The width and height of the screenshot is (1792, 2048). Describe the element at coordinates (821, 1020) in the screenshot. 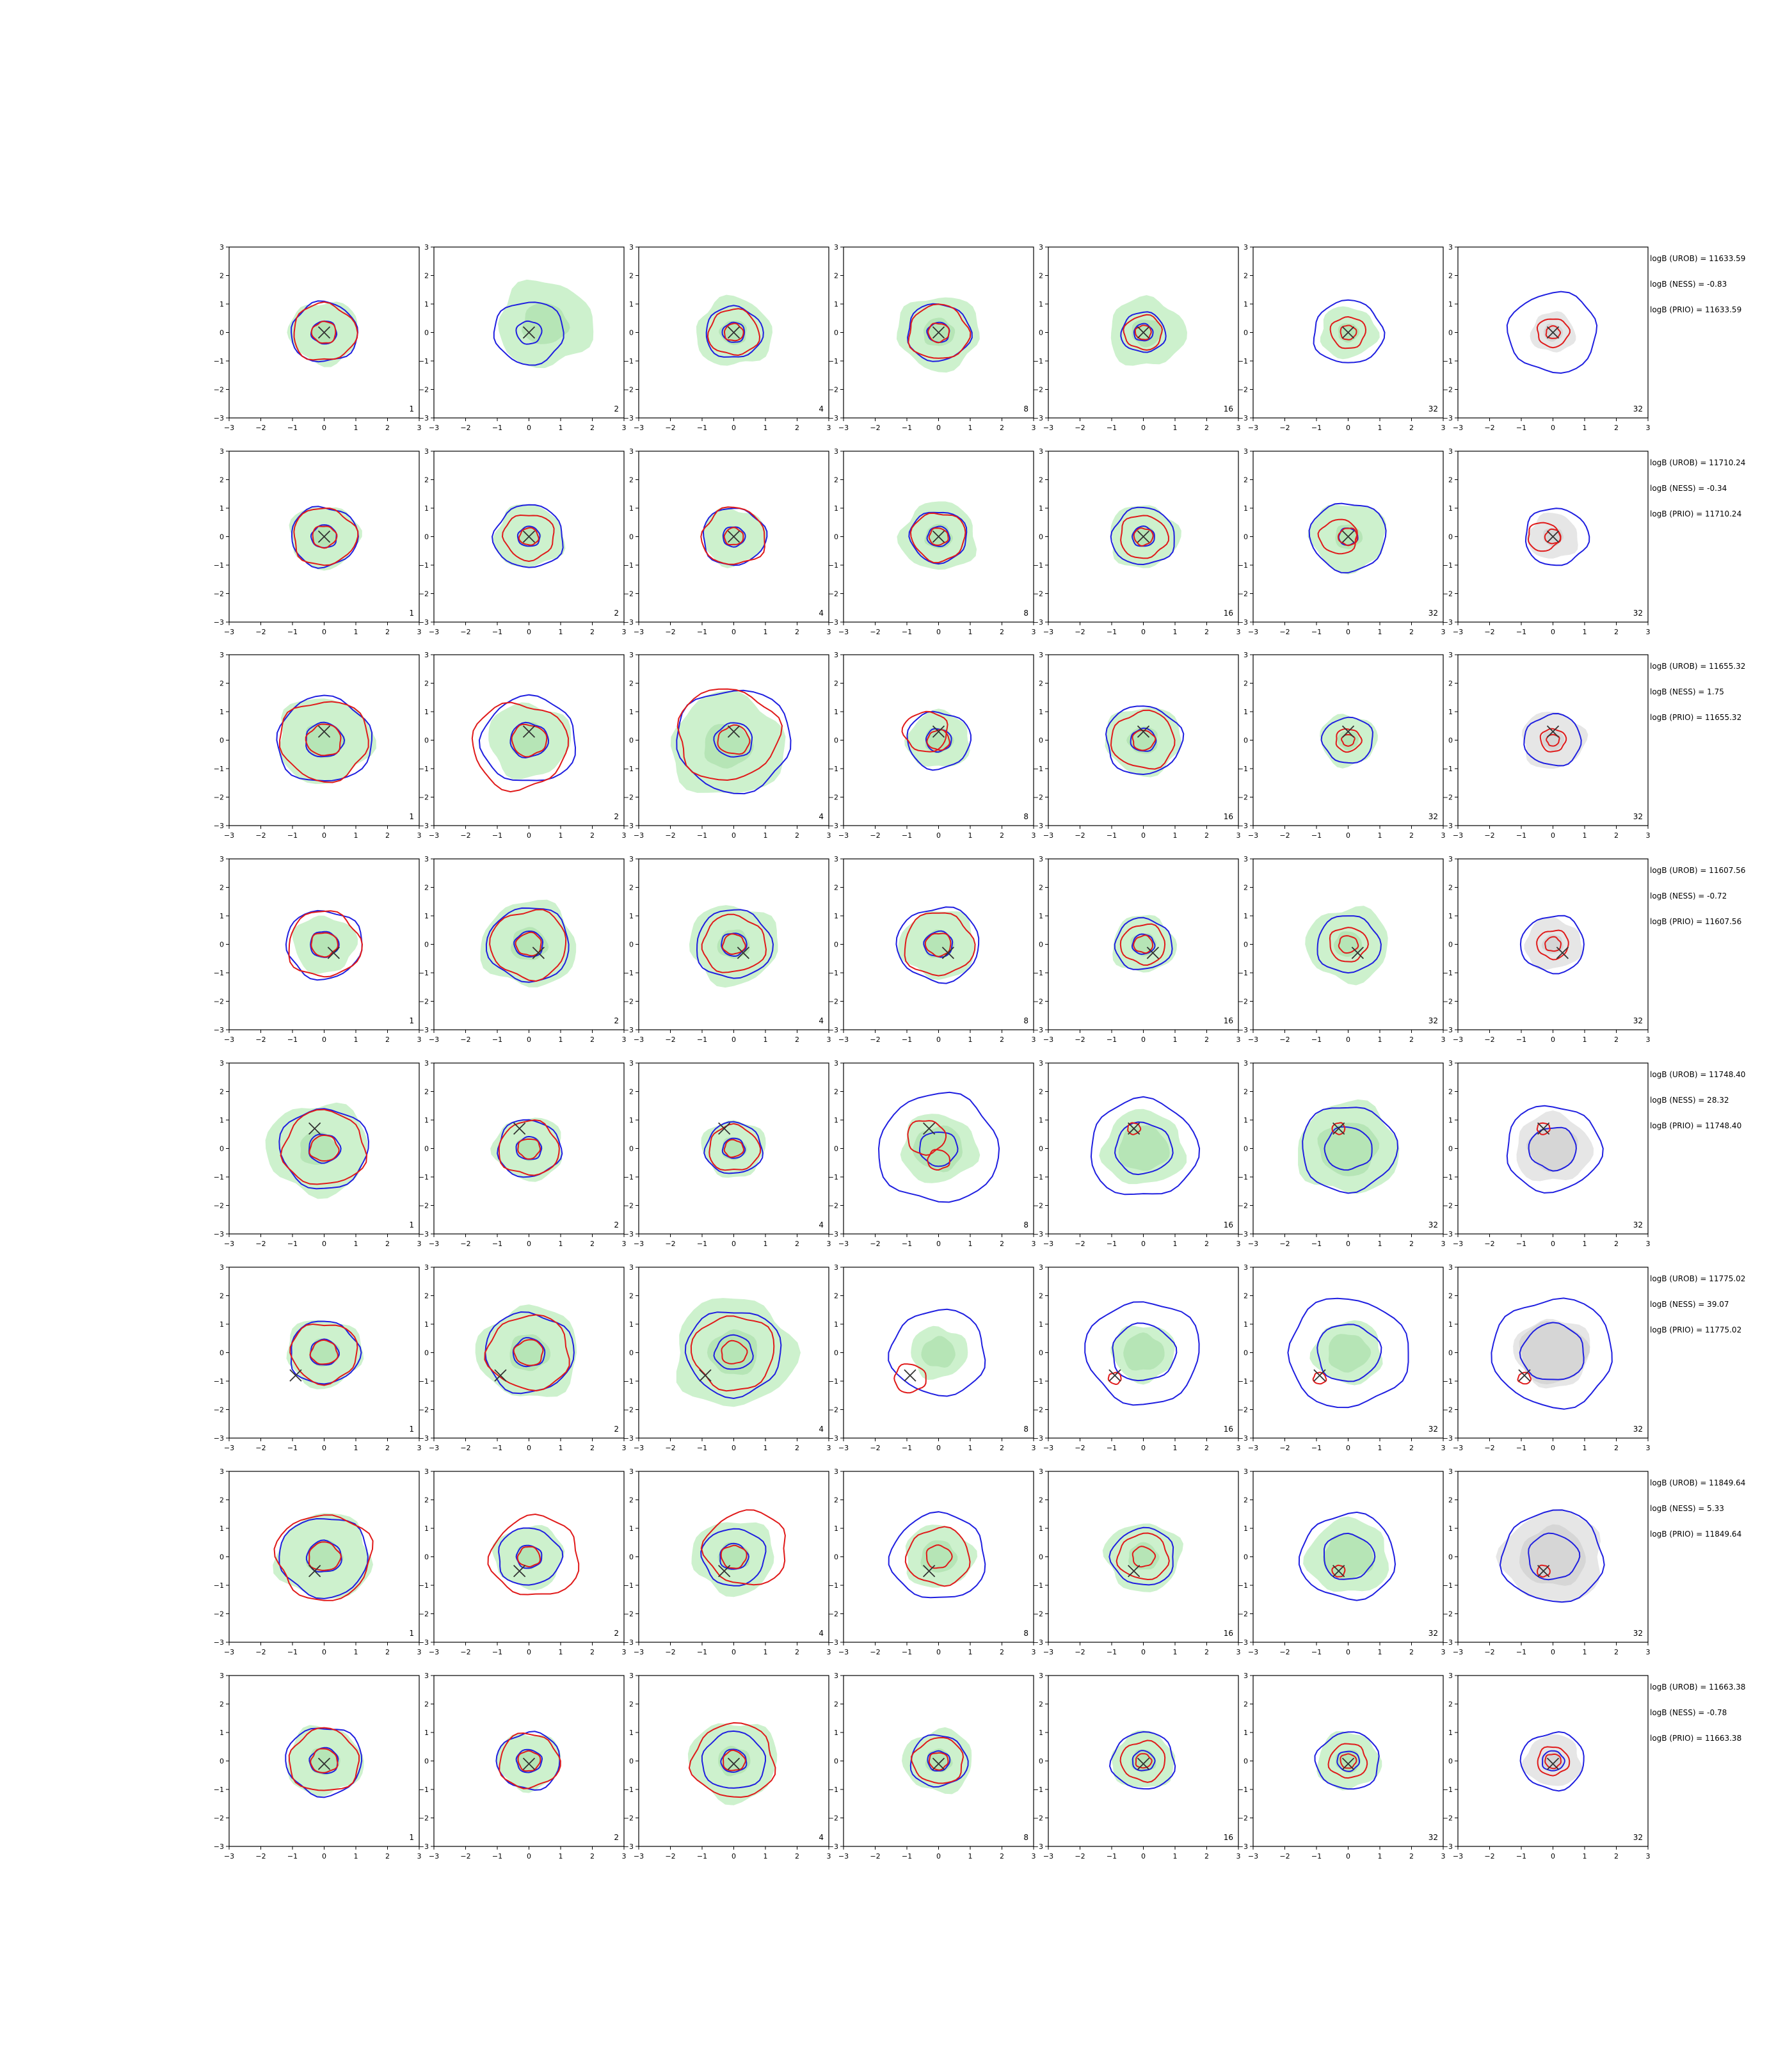

I see `panel-count-label: 4` at that location.